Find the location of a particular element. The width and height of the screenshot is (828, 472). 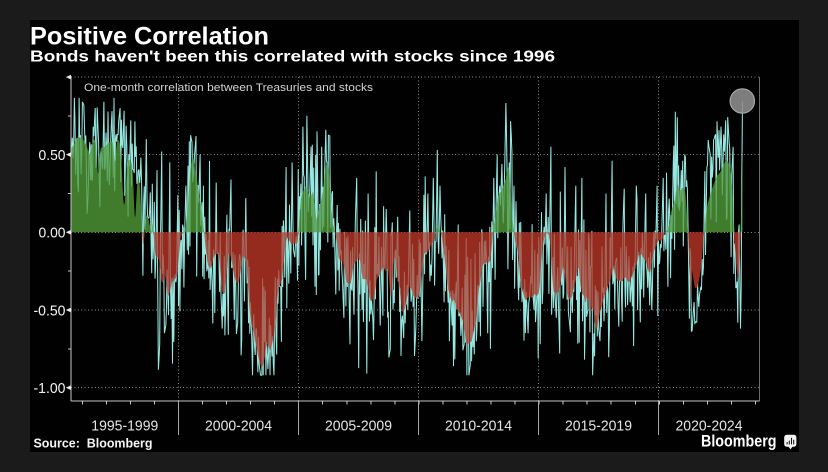

svg-text: -1.00 is located at coordinates (50, 388).